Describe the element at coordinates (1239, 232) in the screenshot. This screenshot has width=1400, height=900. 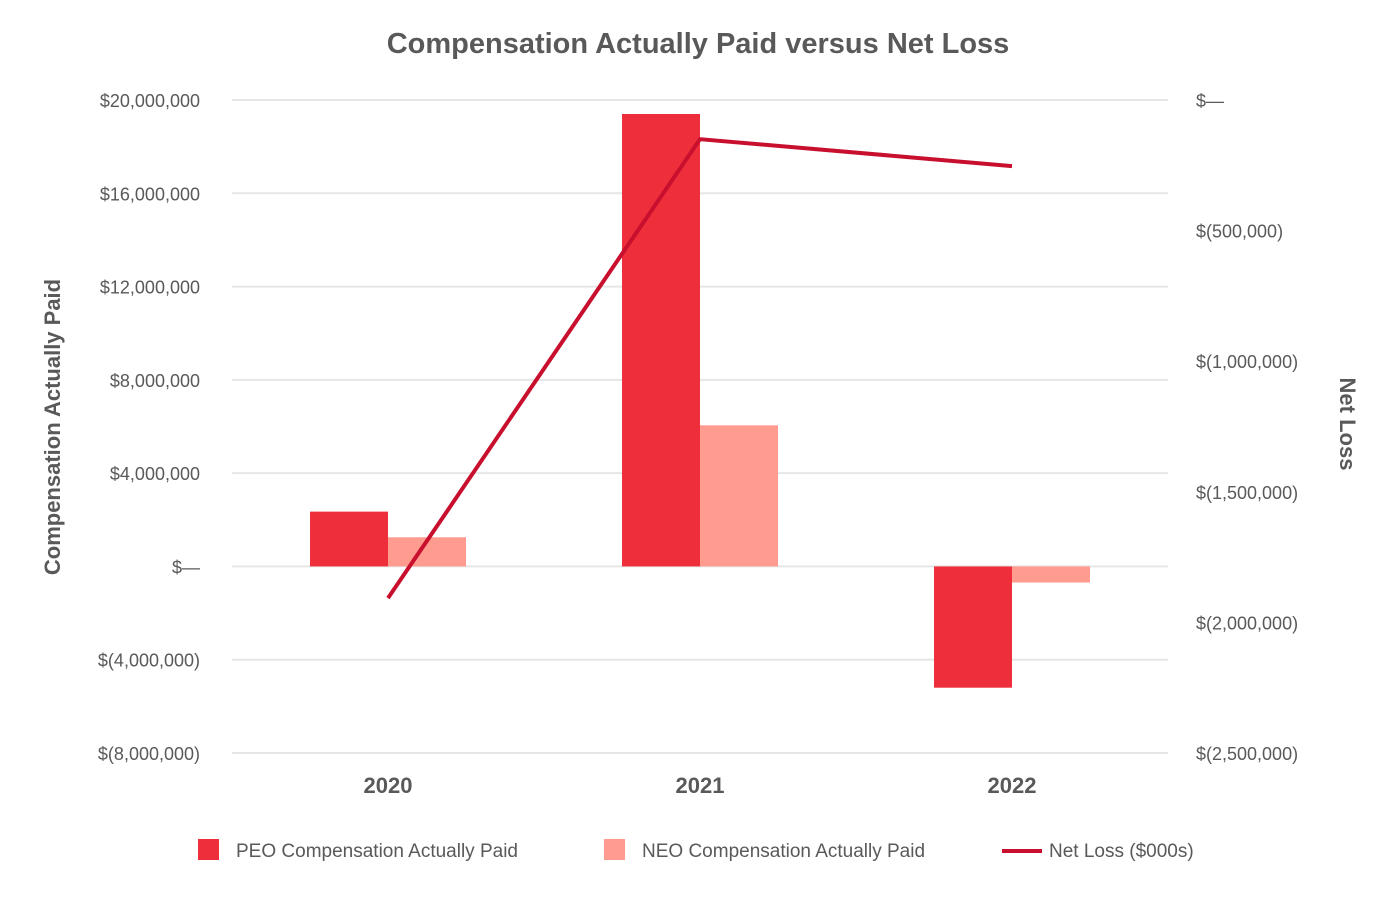
I see `y2-tick-label: $(500,000)` at that location.